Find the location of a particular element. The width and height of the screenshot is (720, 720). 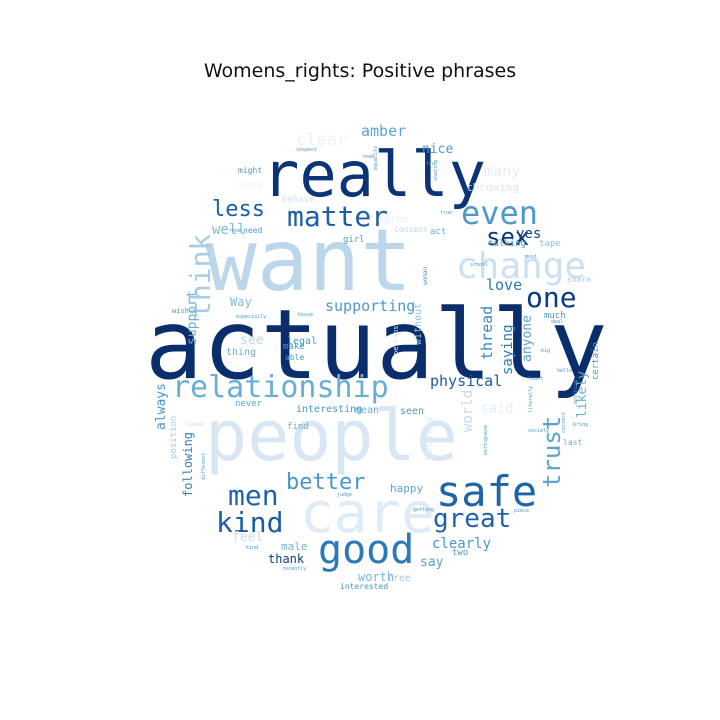

word-society: society is located at coordinates (538, 431).